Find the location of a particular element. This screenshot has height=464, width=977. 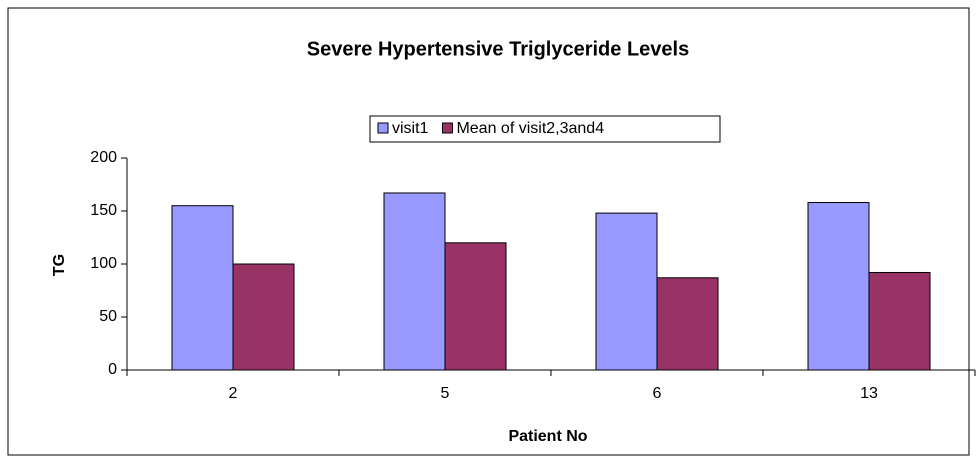

legend-label: visit1 is located at coordinates (410, 128).